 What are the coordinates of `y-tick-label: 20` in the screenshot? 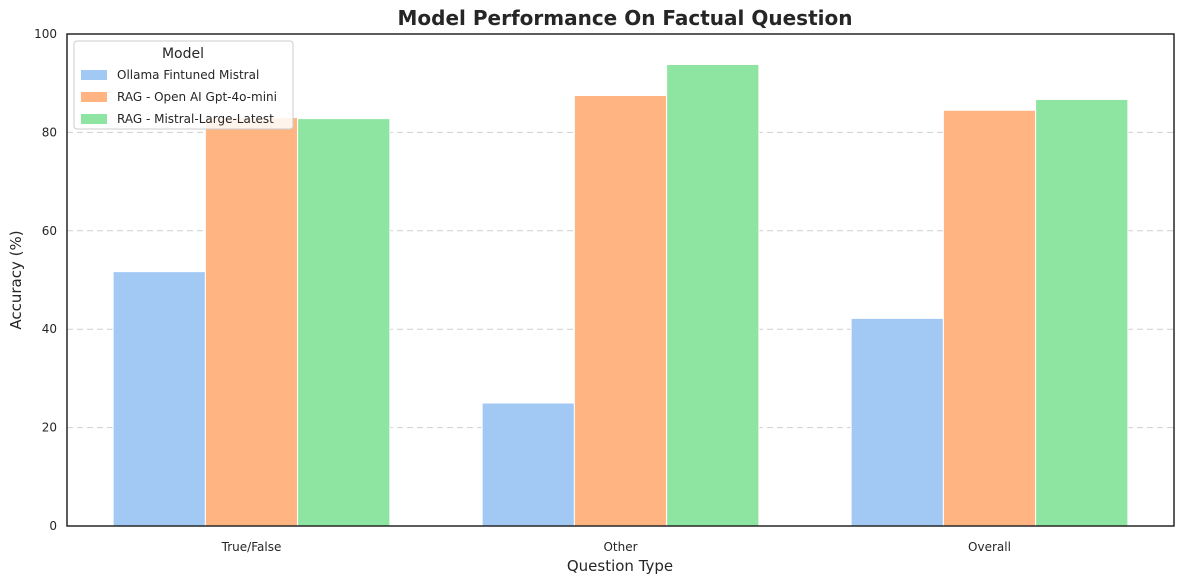 It's located at (49, 428).